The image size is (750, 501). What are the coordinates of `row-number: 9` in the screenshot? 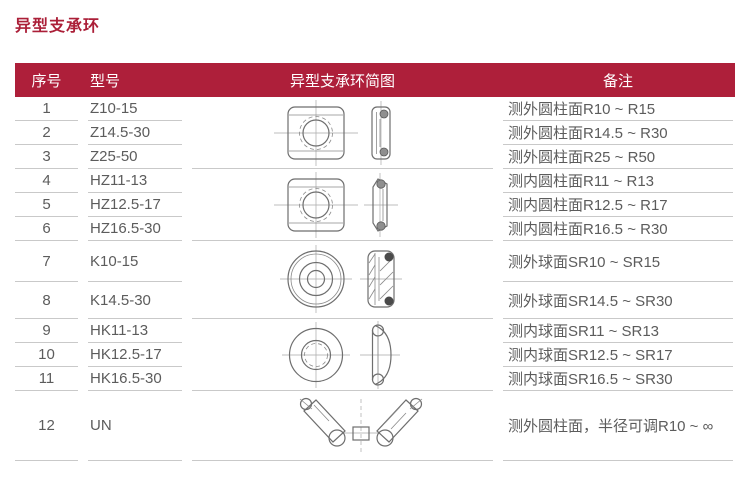 It's located at (46, 331).